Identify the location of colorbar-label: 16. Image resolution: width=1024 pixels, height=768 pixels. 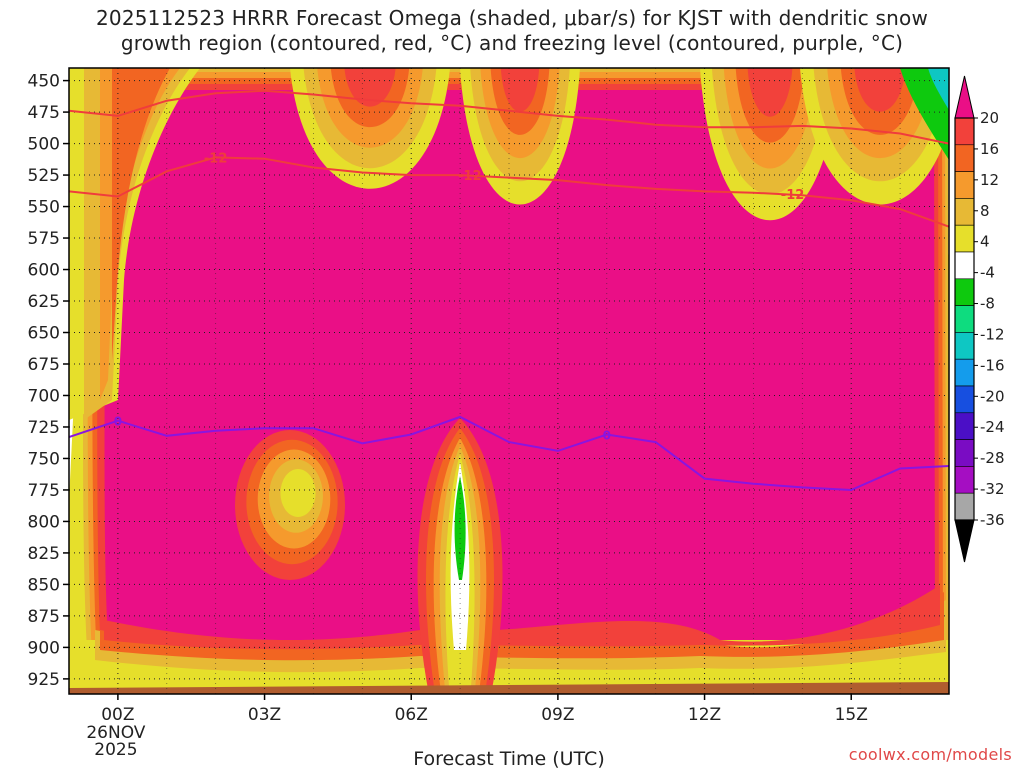
(989, 149).